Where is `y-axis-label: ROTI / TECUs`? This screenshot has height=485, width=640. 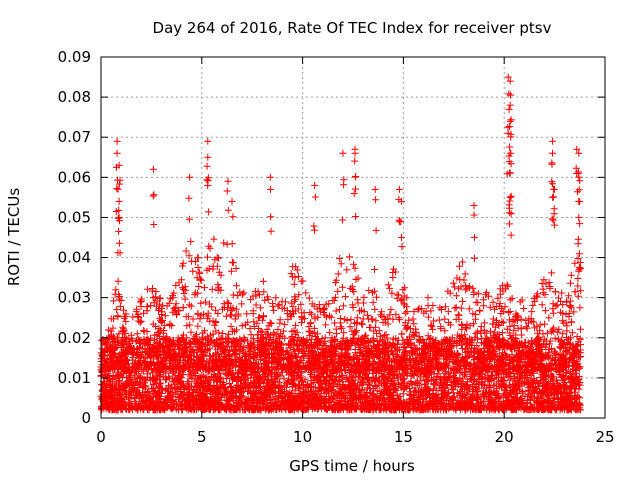
y-axis-label: ROTI / TECUs is located at coordinates (14, 237).